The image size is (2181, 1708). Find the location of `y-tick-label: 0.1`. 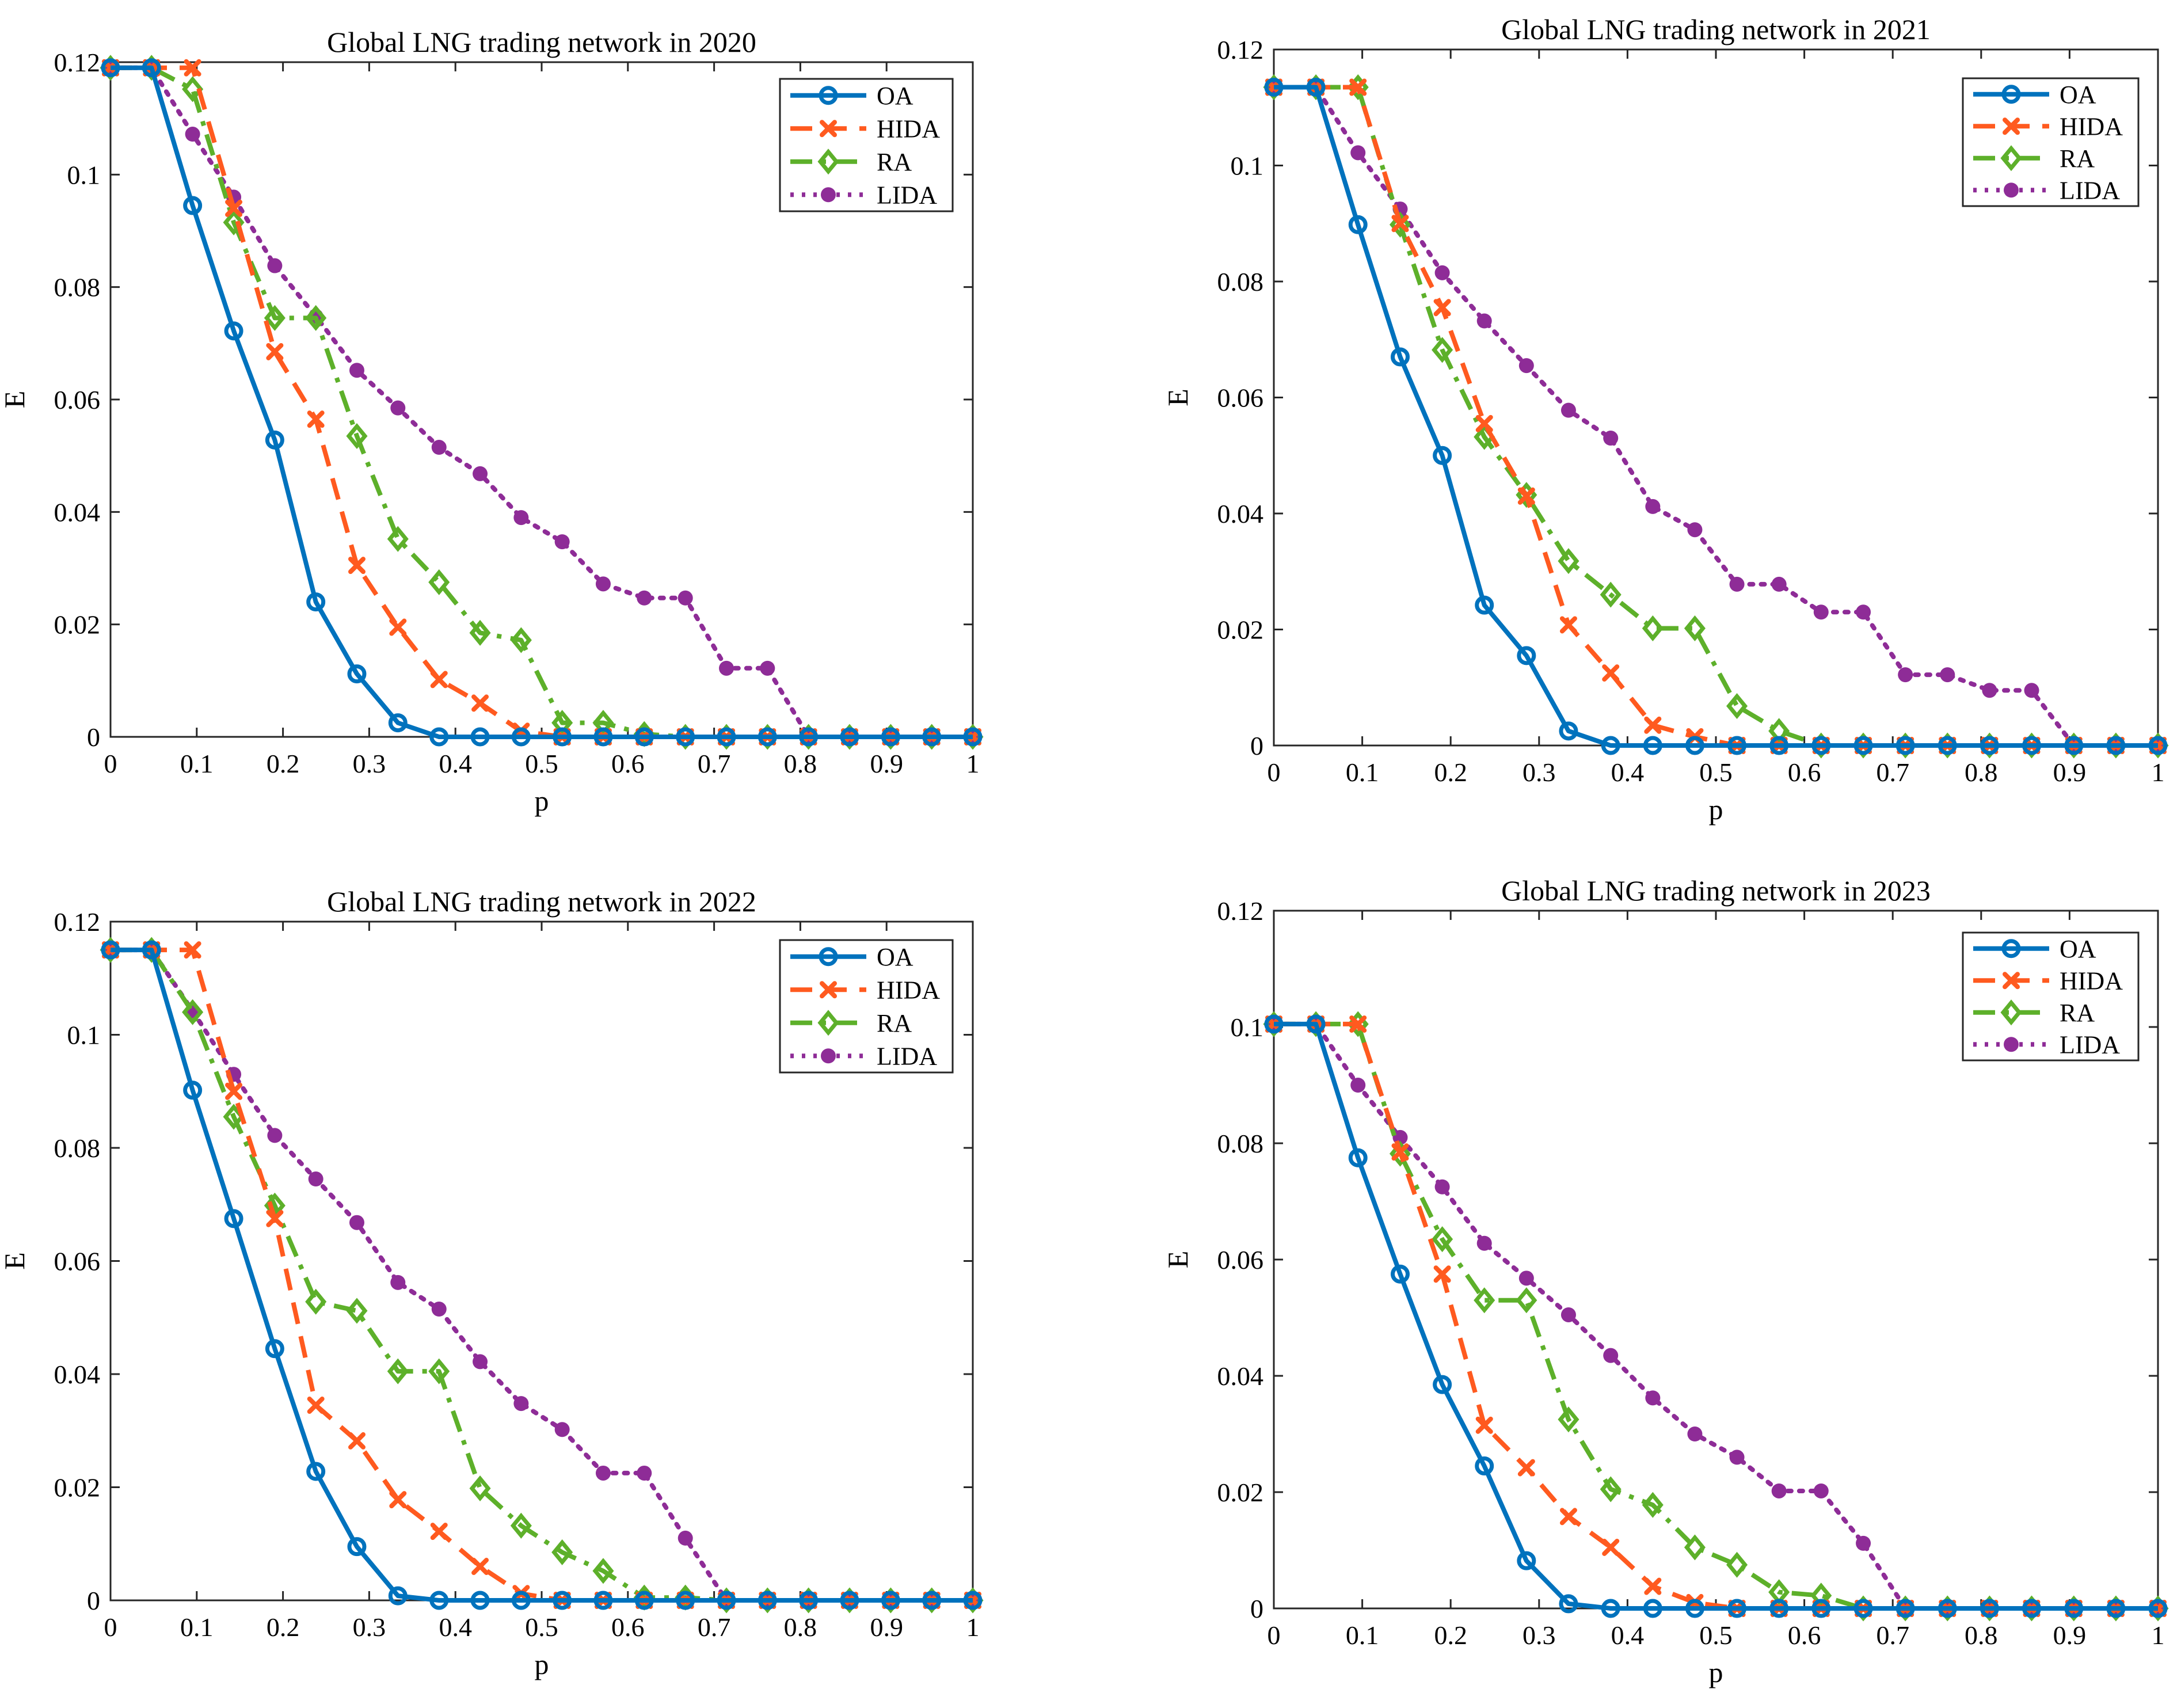

y-tick-label: 0.1 is located at coordinates (84, 1035).